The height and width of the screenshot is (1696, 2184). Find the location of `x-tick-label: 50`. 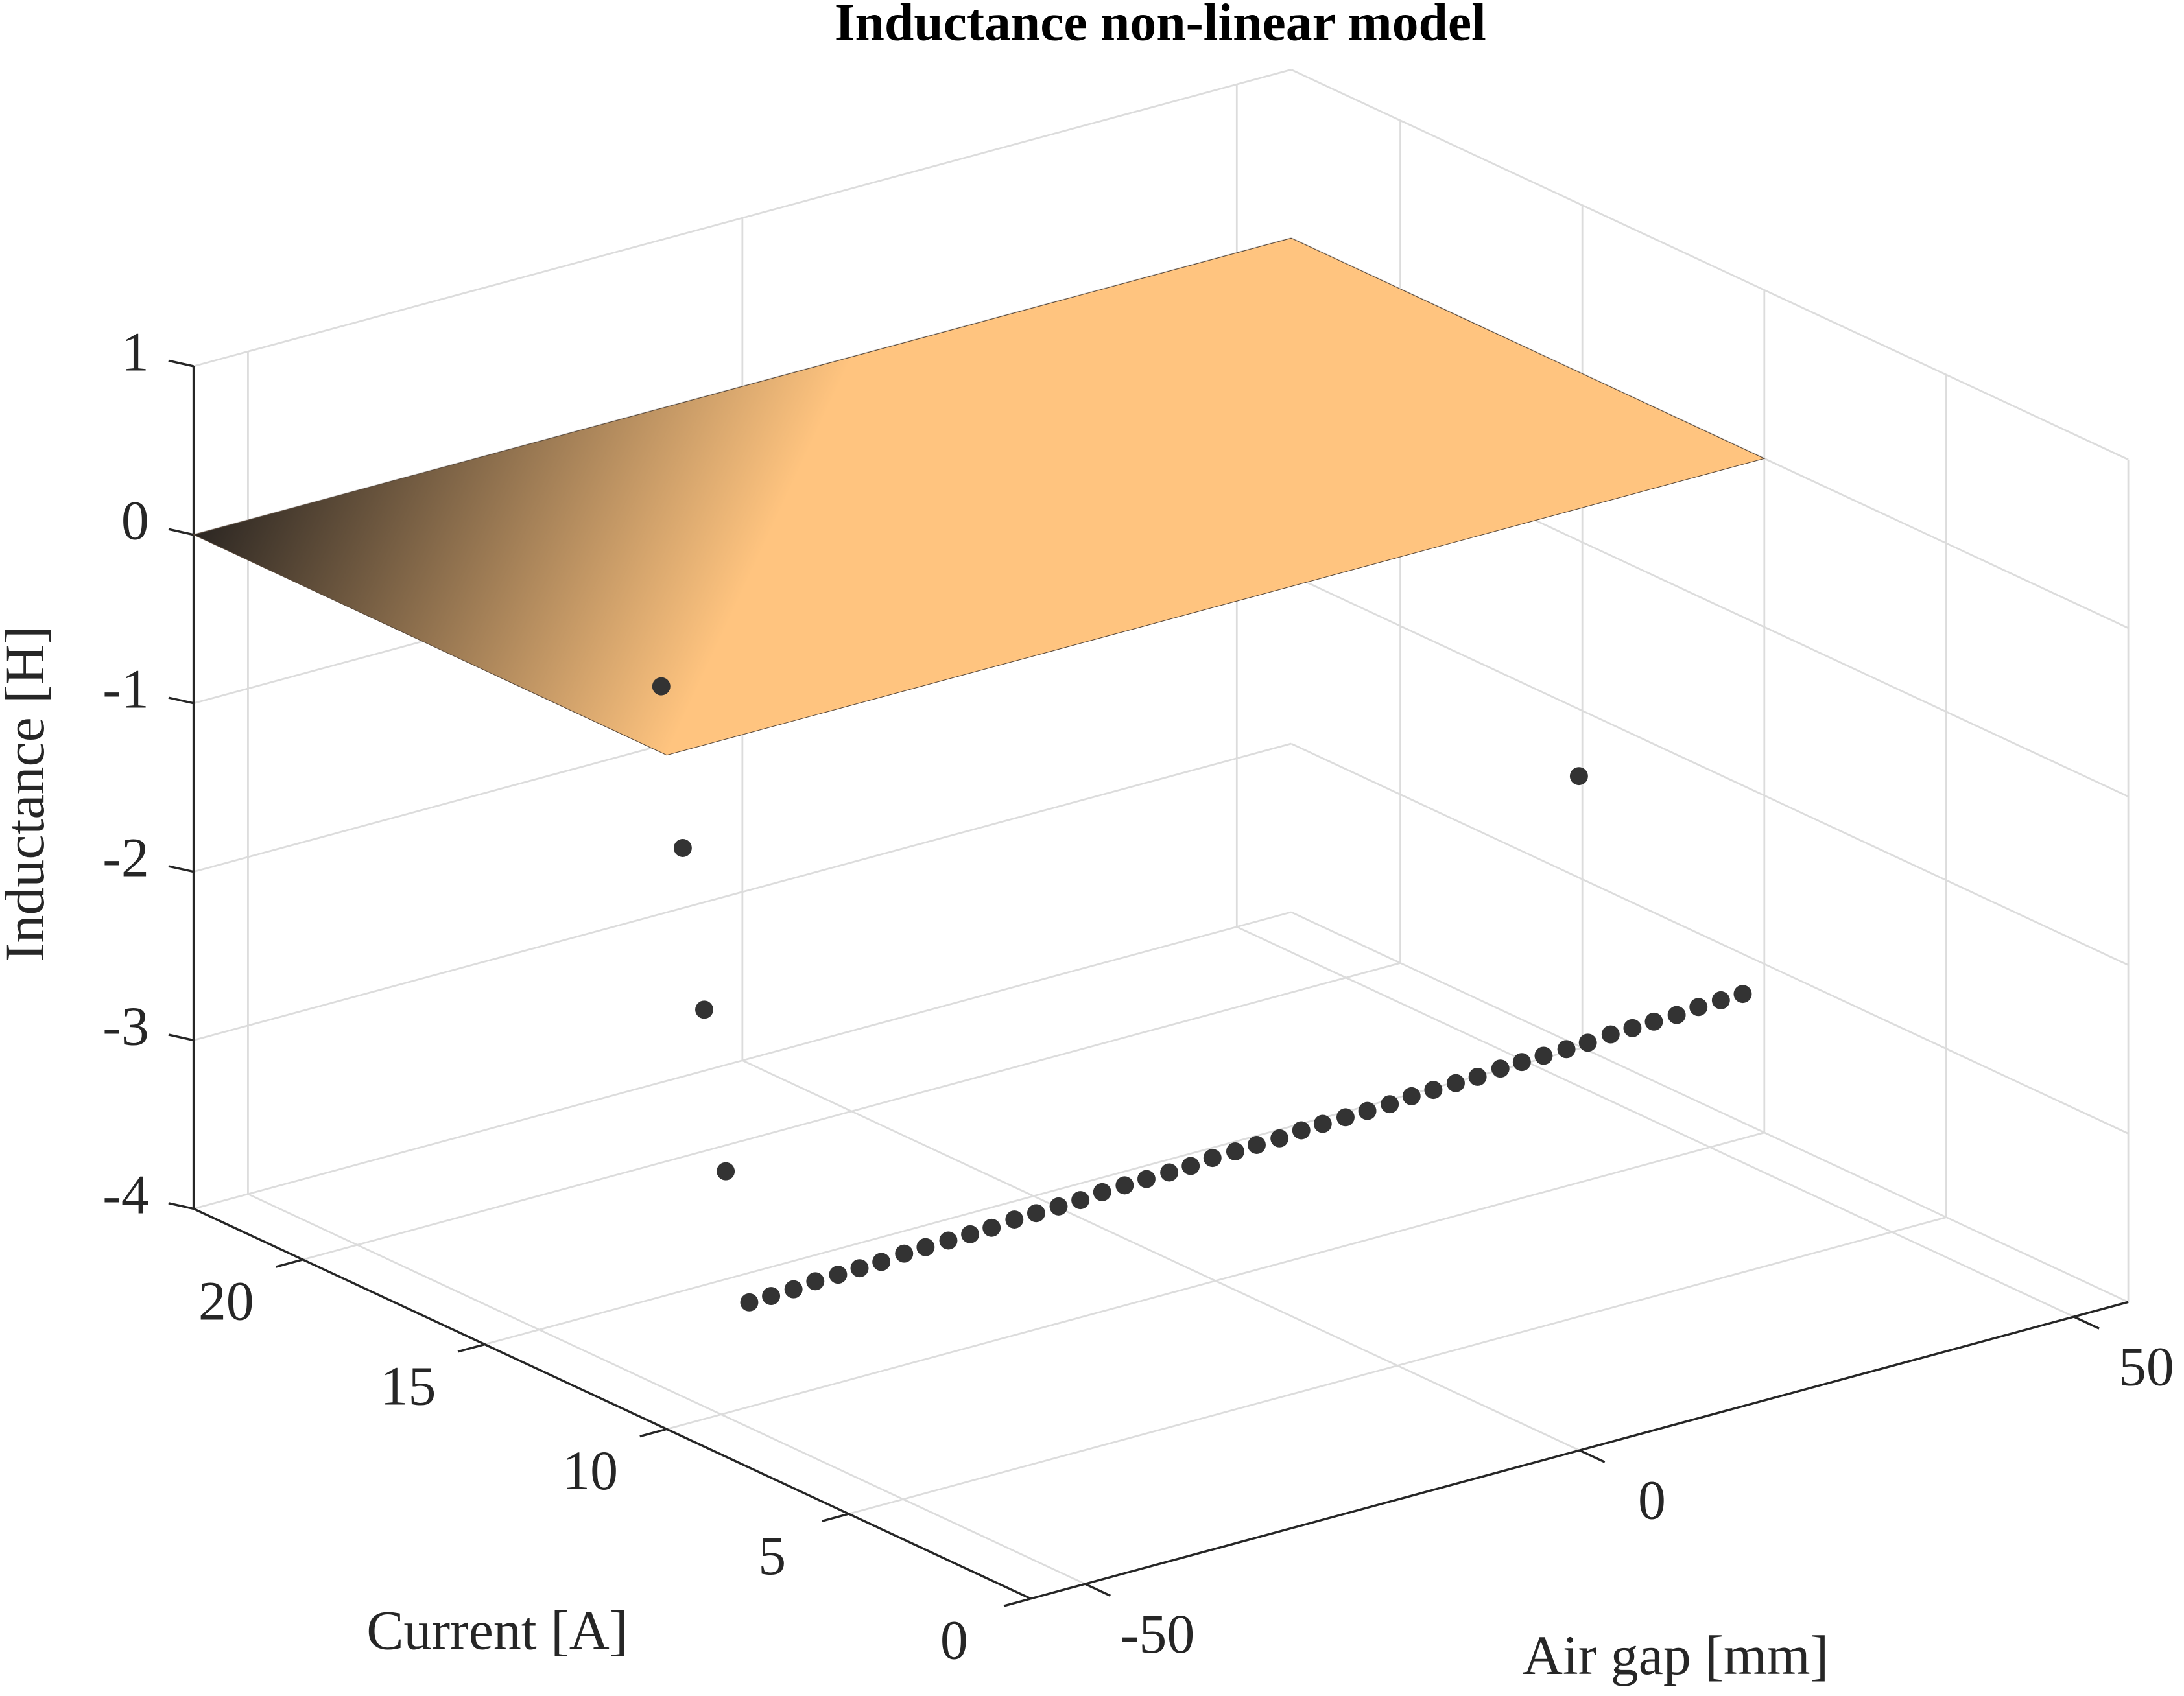

x-tick-label: 50 is located at coordinates (2147, 1367).